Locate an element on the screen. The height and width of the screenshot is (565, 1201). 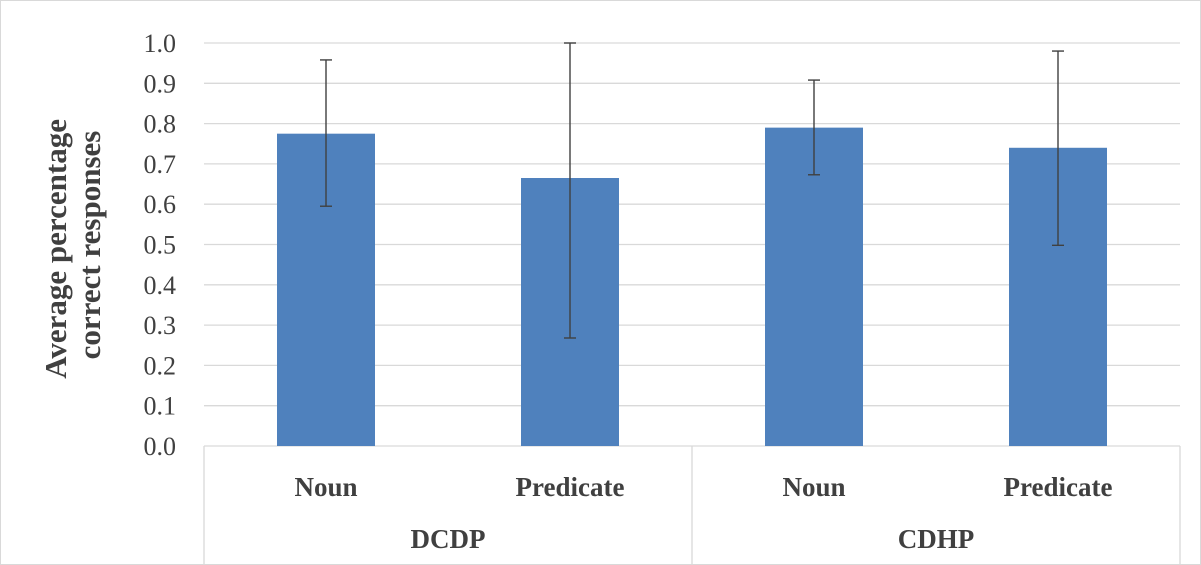
y-axis-label: Average percentage correct responses is located at coordinates (72, 244).